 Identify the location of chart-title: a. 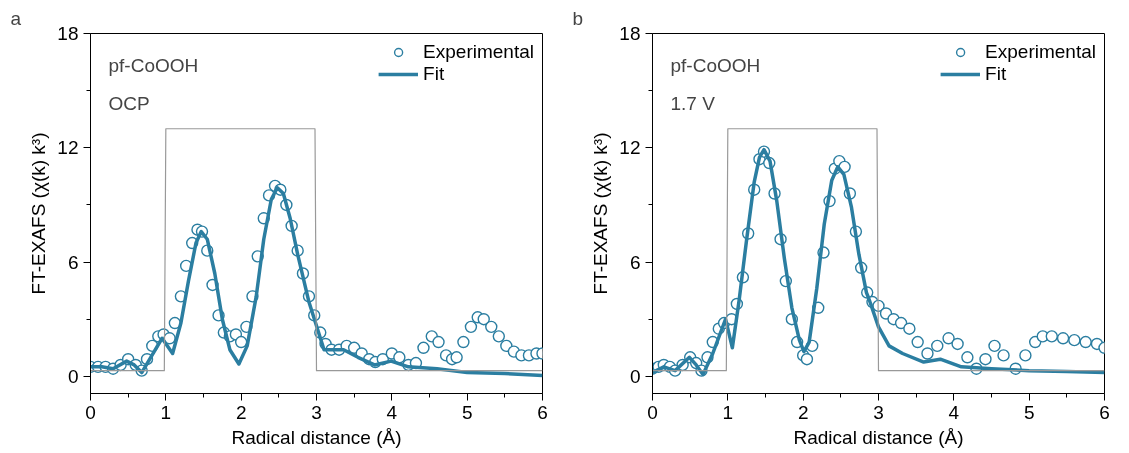
(16, 18).